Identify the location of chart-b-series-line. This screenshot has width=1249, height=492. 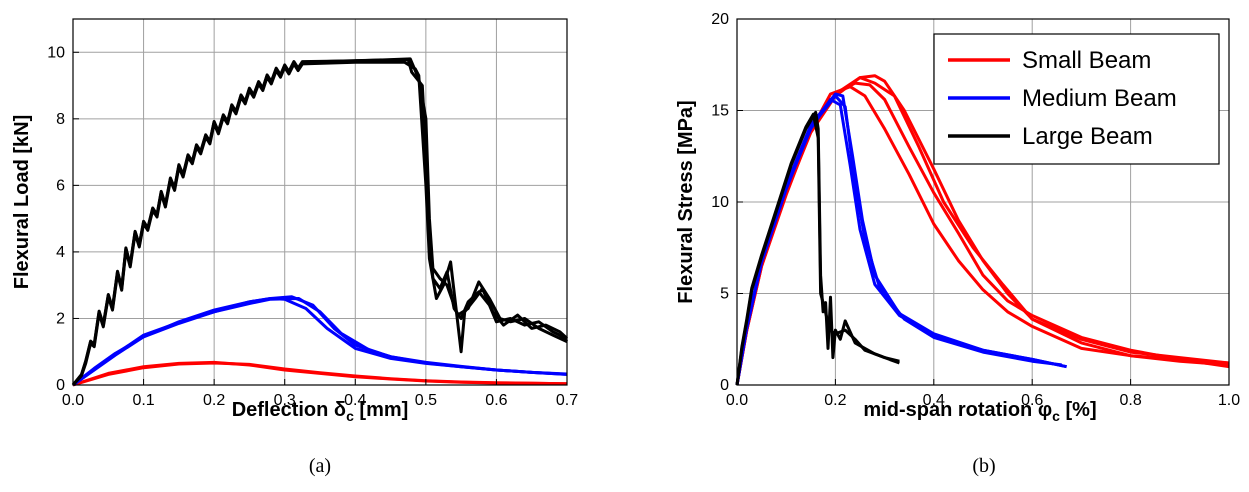
(817, 249).